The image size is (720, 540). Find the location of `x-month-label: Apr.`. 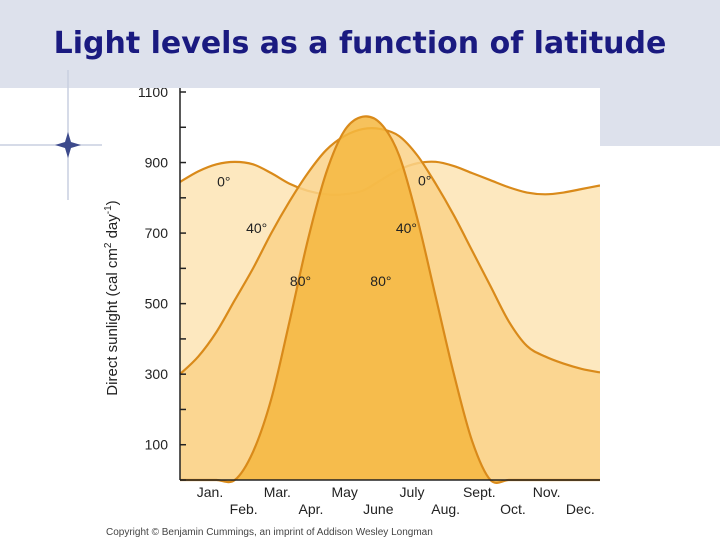

x-month-label: Apr. is located at coordinates (311, 509).